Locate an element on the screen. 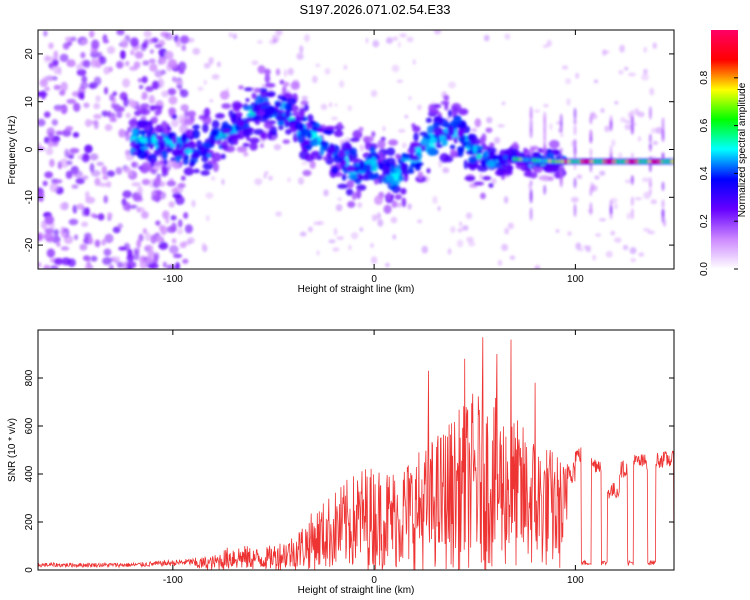 The height and width of the screenshot is (600, 750). spectrogram-x-tick-label: -100 is located at coordinates (173, 279).